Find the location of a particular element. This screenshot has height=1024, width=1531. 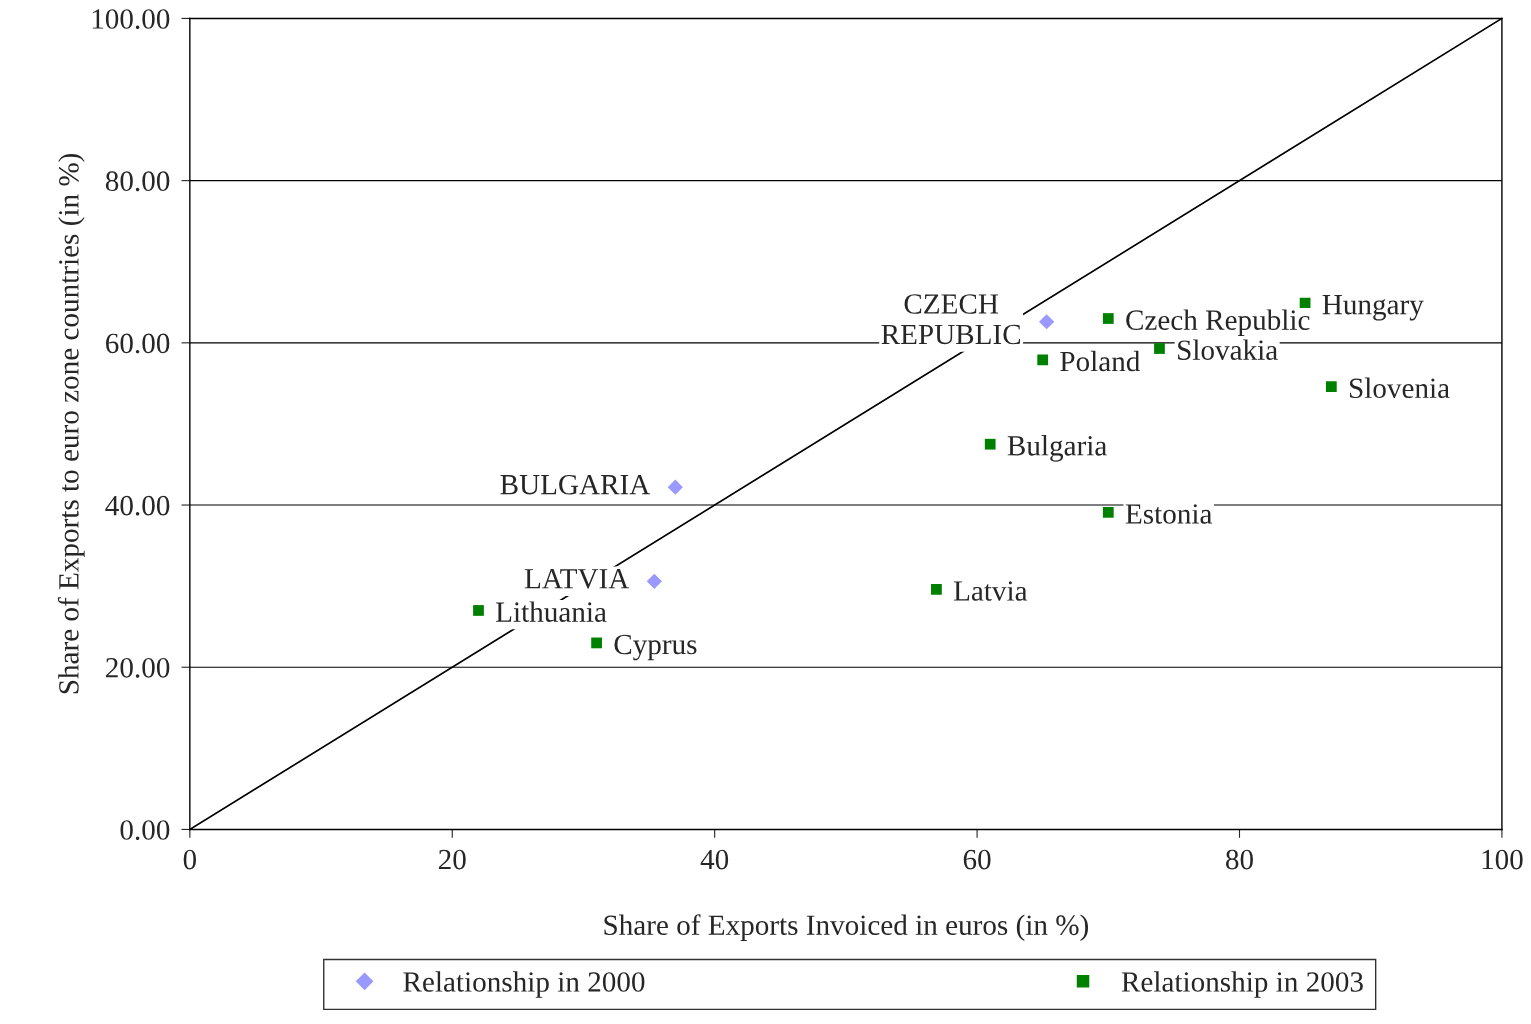

annotation: BULGARIA is located at coordinates (575, 484).